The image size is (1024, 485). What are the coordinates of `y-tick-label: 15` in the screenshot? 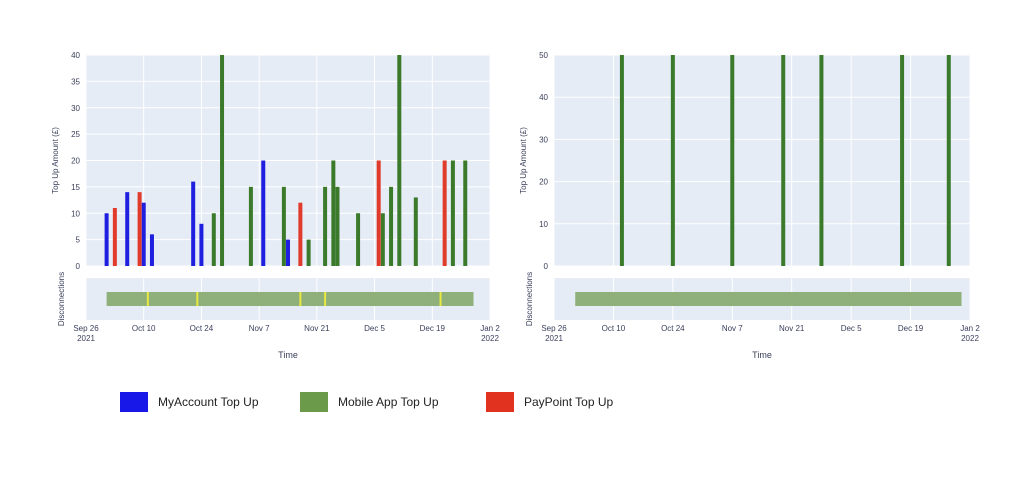 It's located at (75, 187).